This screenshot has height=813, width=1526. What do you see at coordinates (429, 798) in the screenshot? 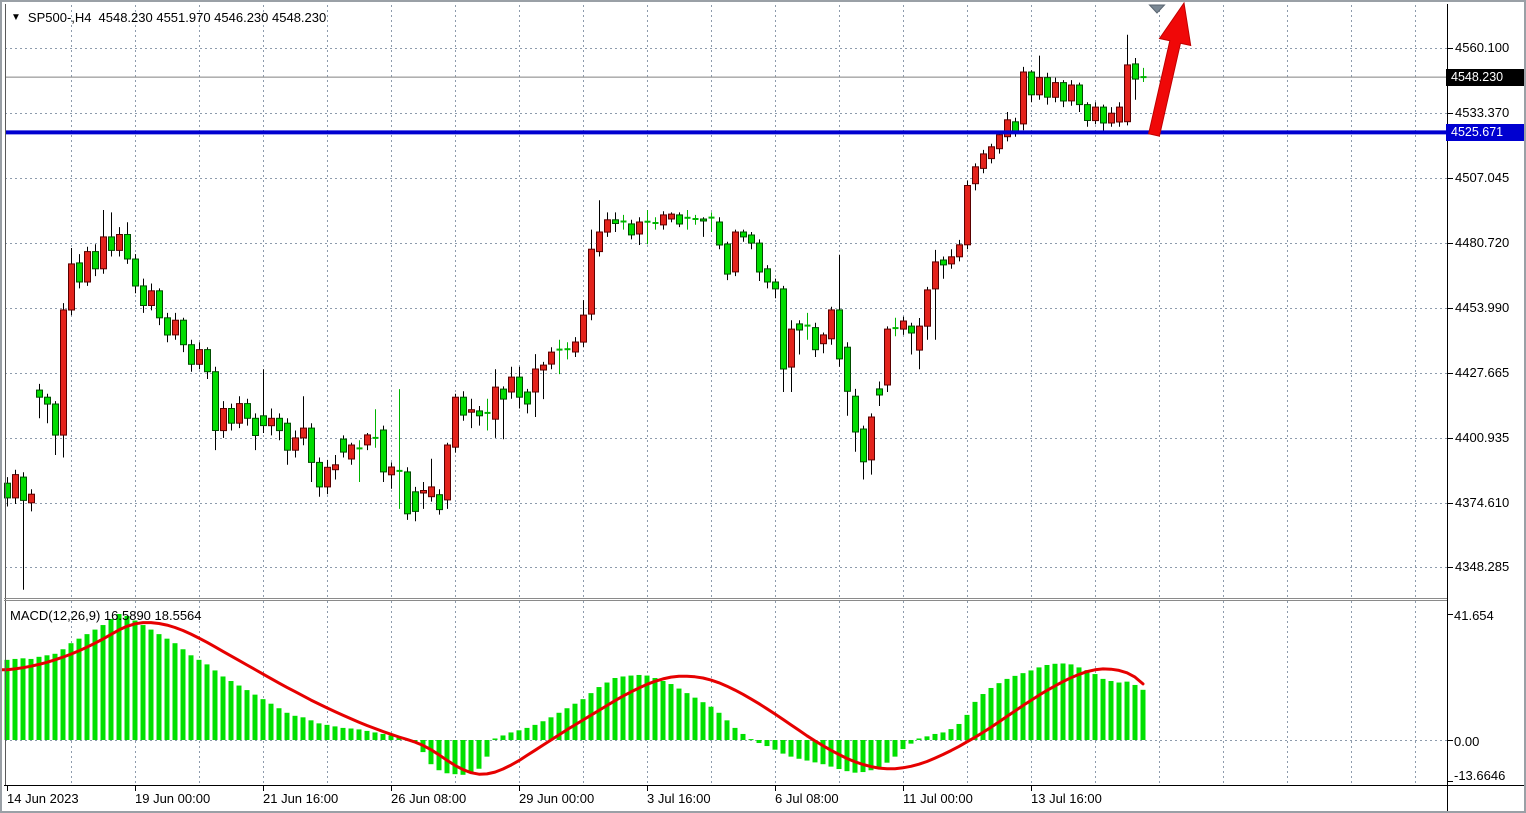
I see `time-axis-label: 26 Jun 08:00` at bounding box center [429, 798].